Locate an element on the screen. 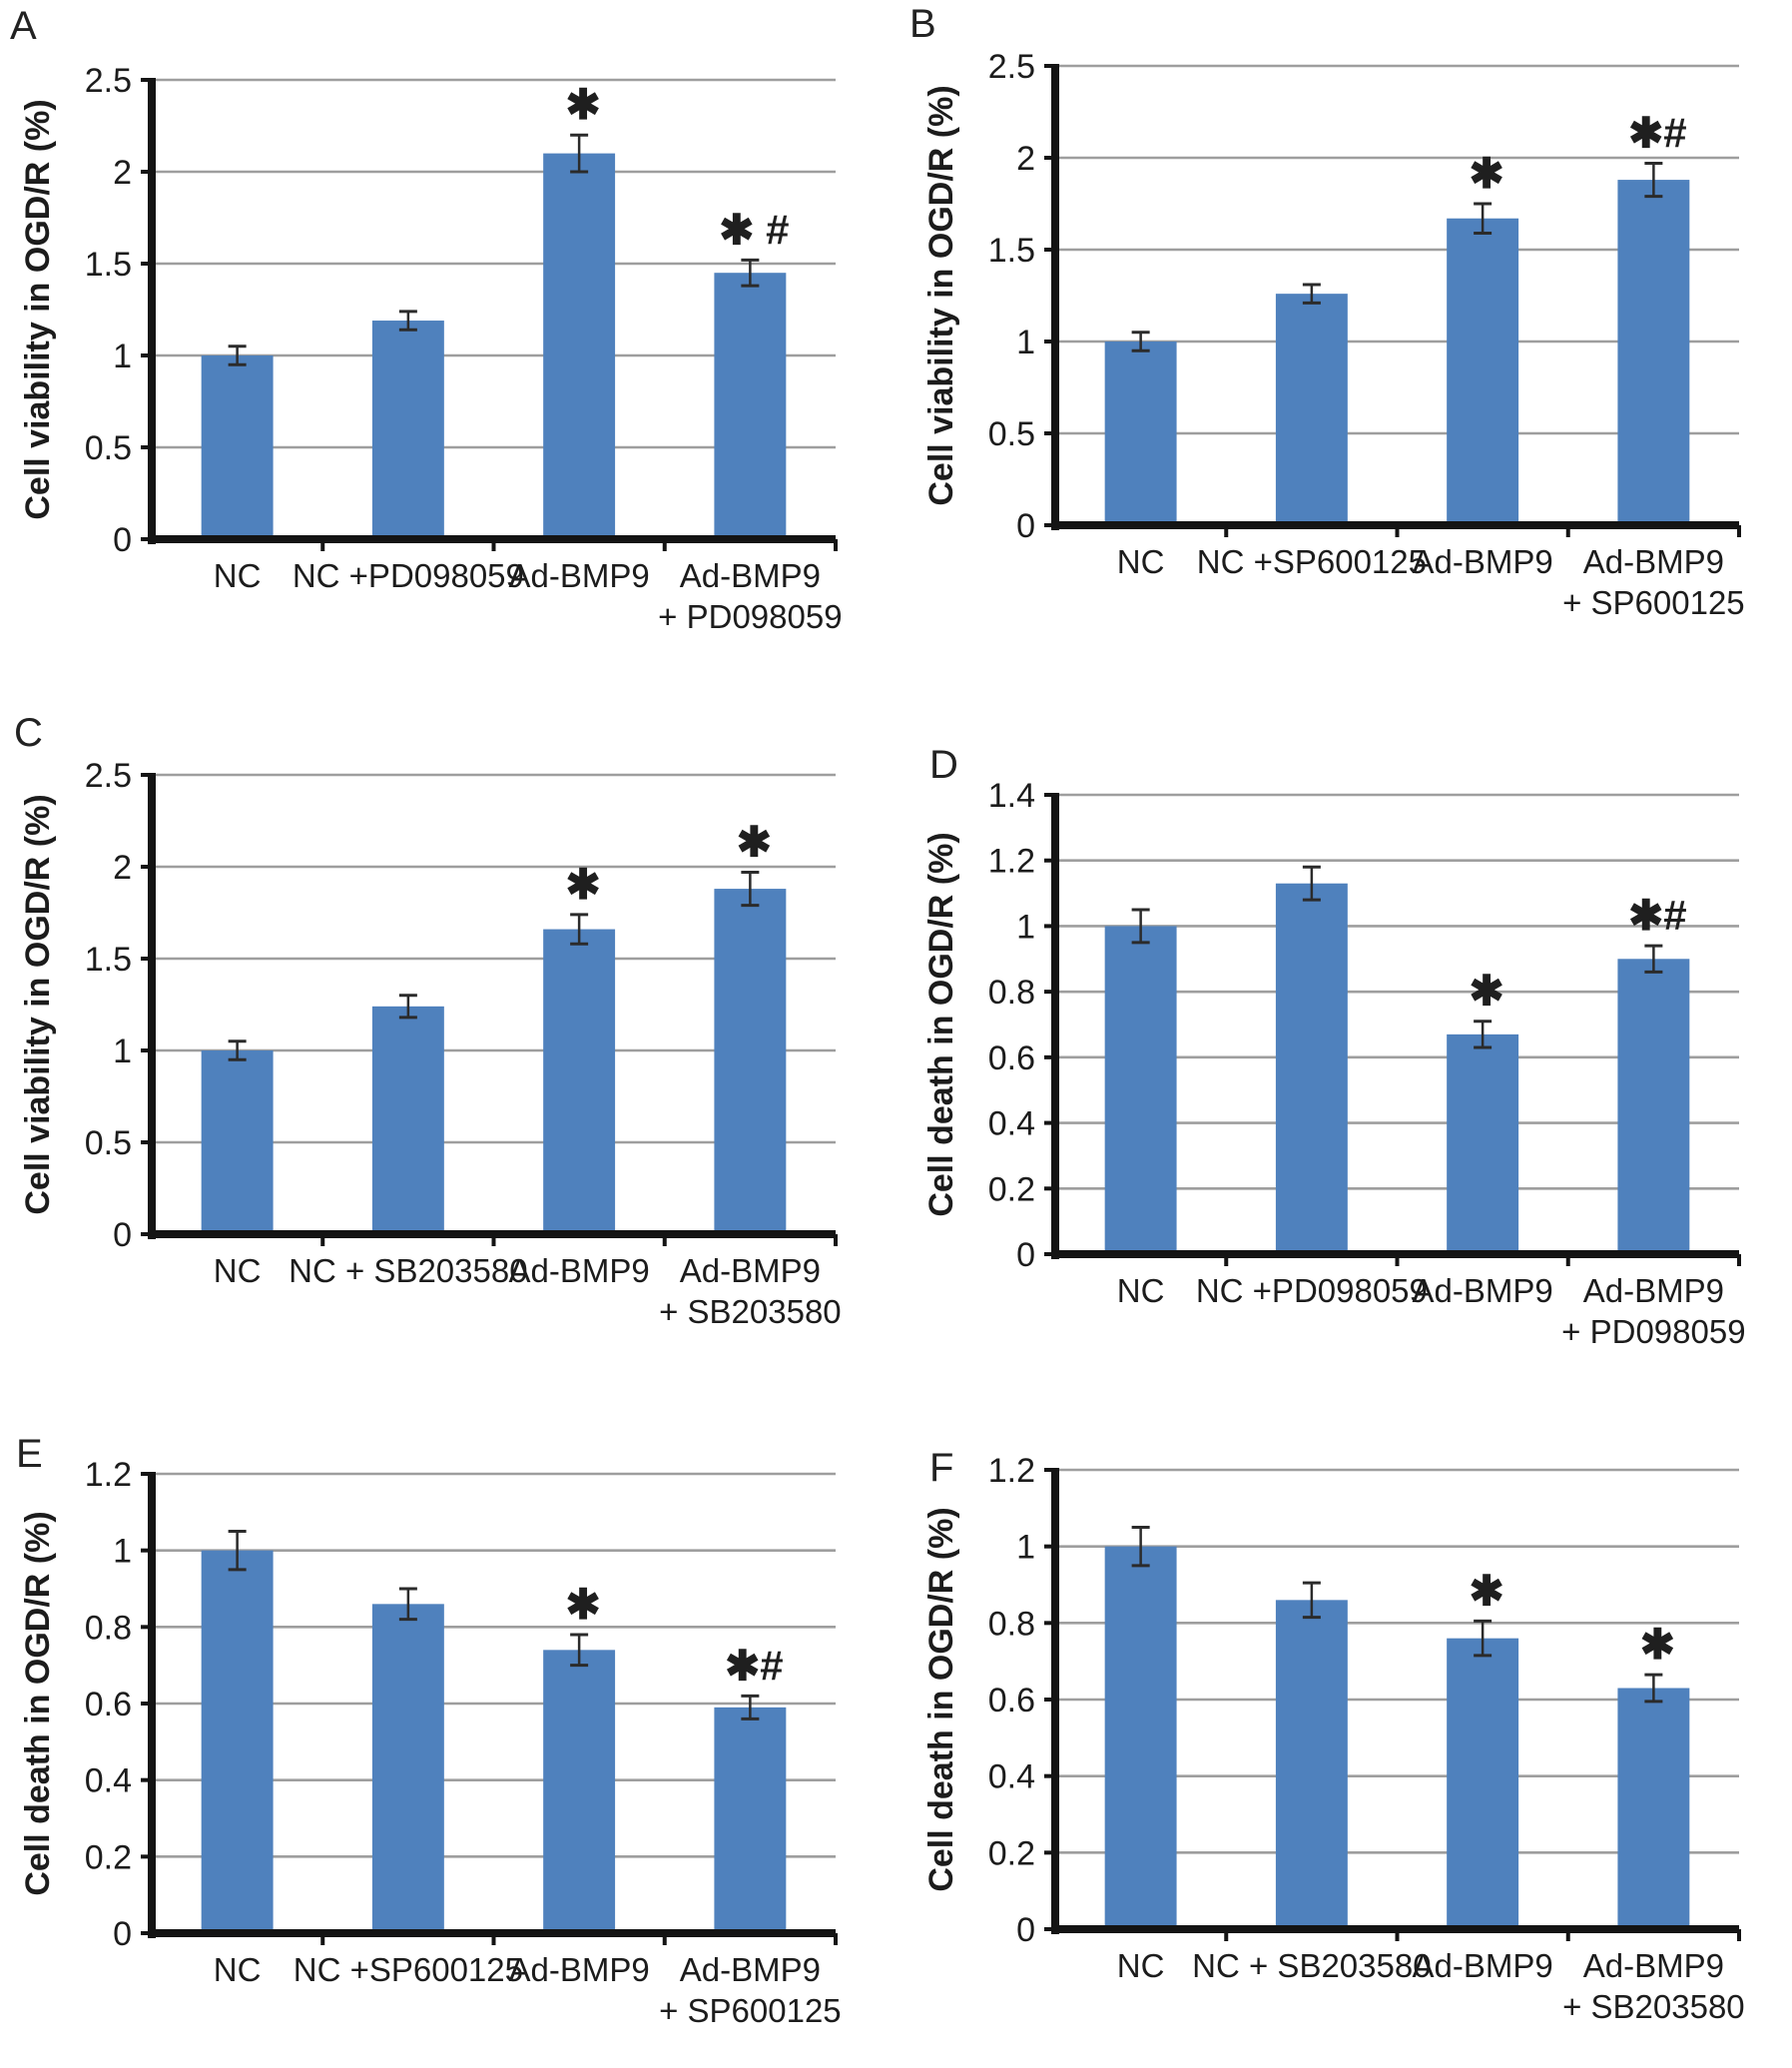  svg-text: + SP600125 is located at coordinates (1653, 602).